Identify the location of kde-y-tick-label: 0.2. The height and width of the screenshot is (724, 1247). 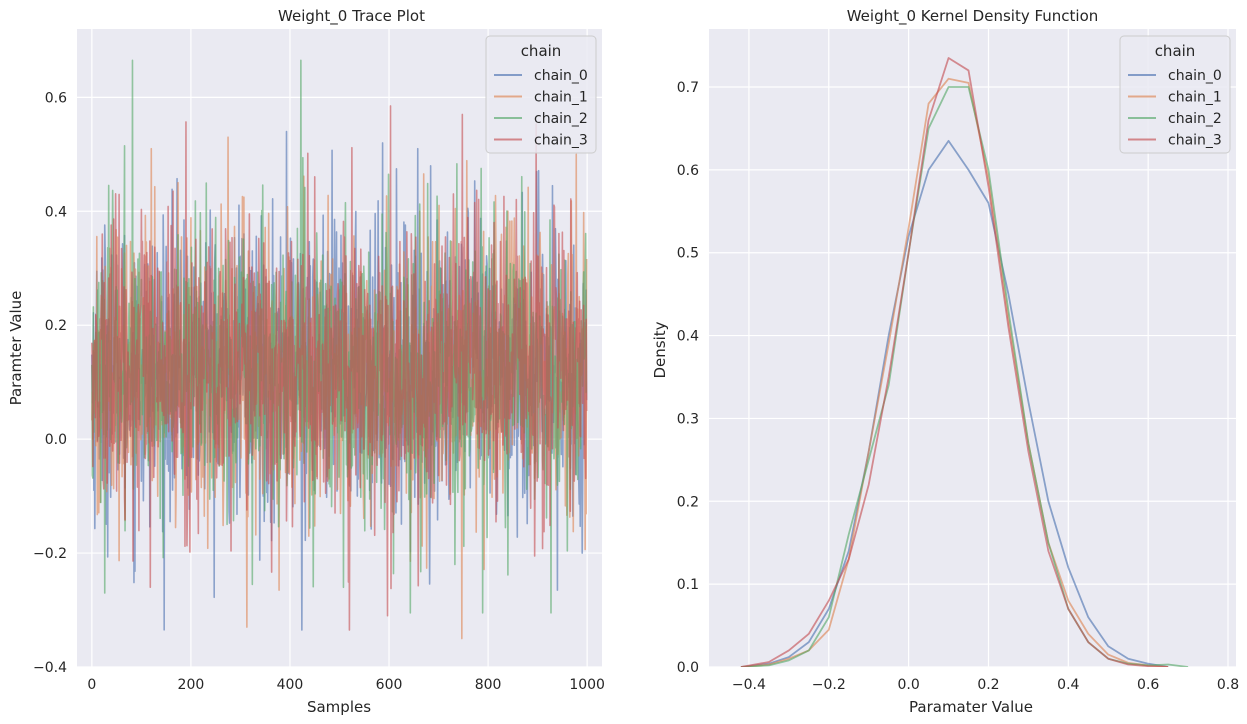
(688, 502).